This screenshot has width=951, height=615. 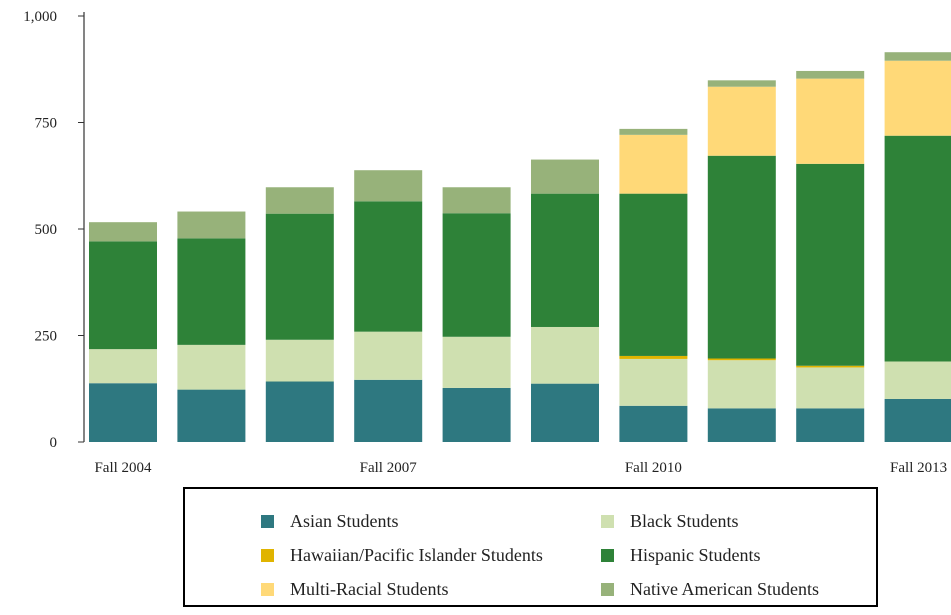 I want to click on legend-item-hispanic: Hispanic Students, so click(x=681, y=555).